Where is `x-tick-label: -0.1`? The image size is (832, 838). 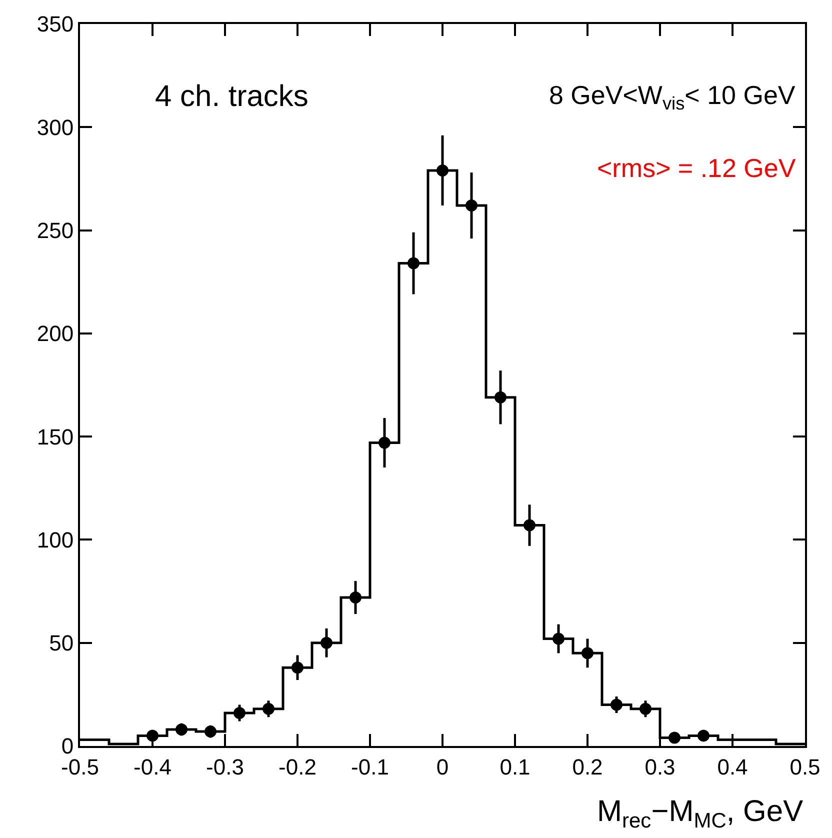 x-tick-label: -0.1 is located at coordinates (370, 767).